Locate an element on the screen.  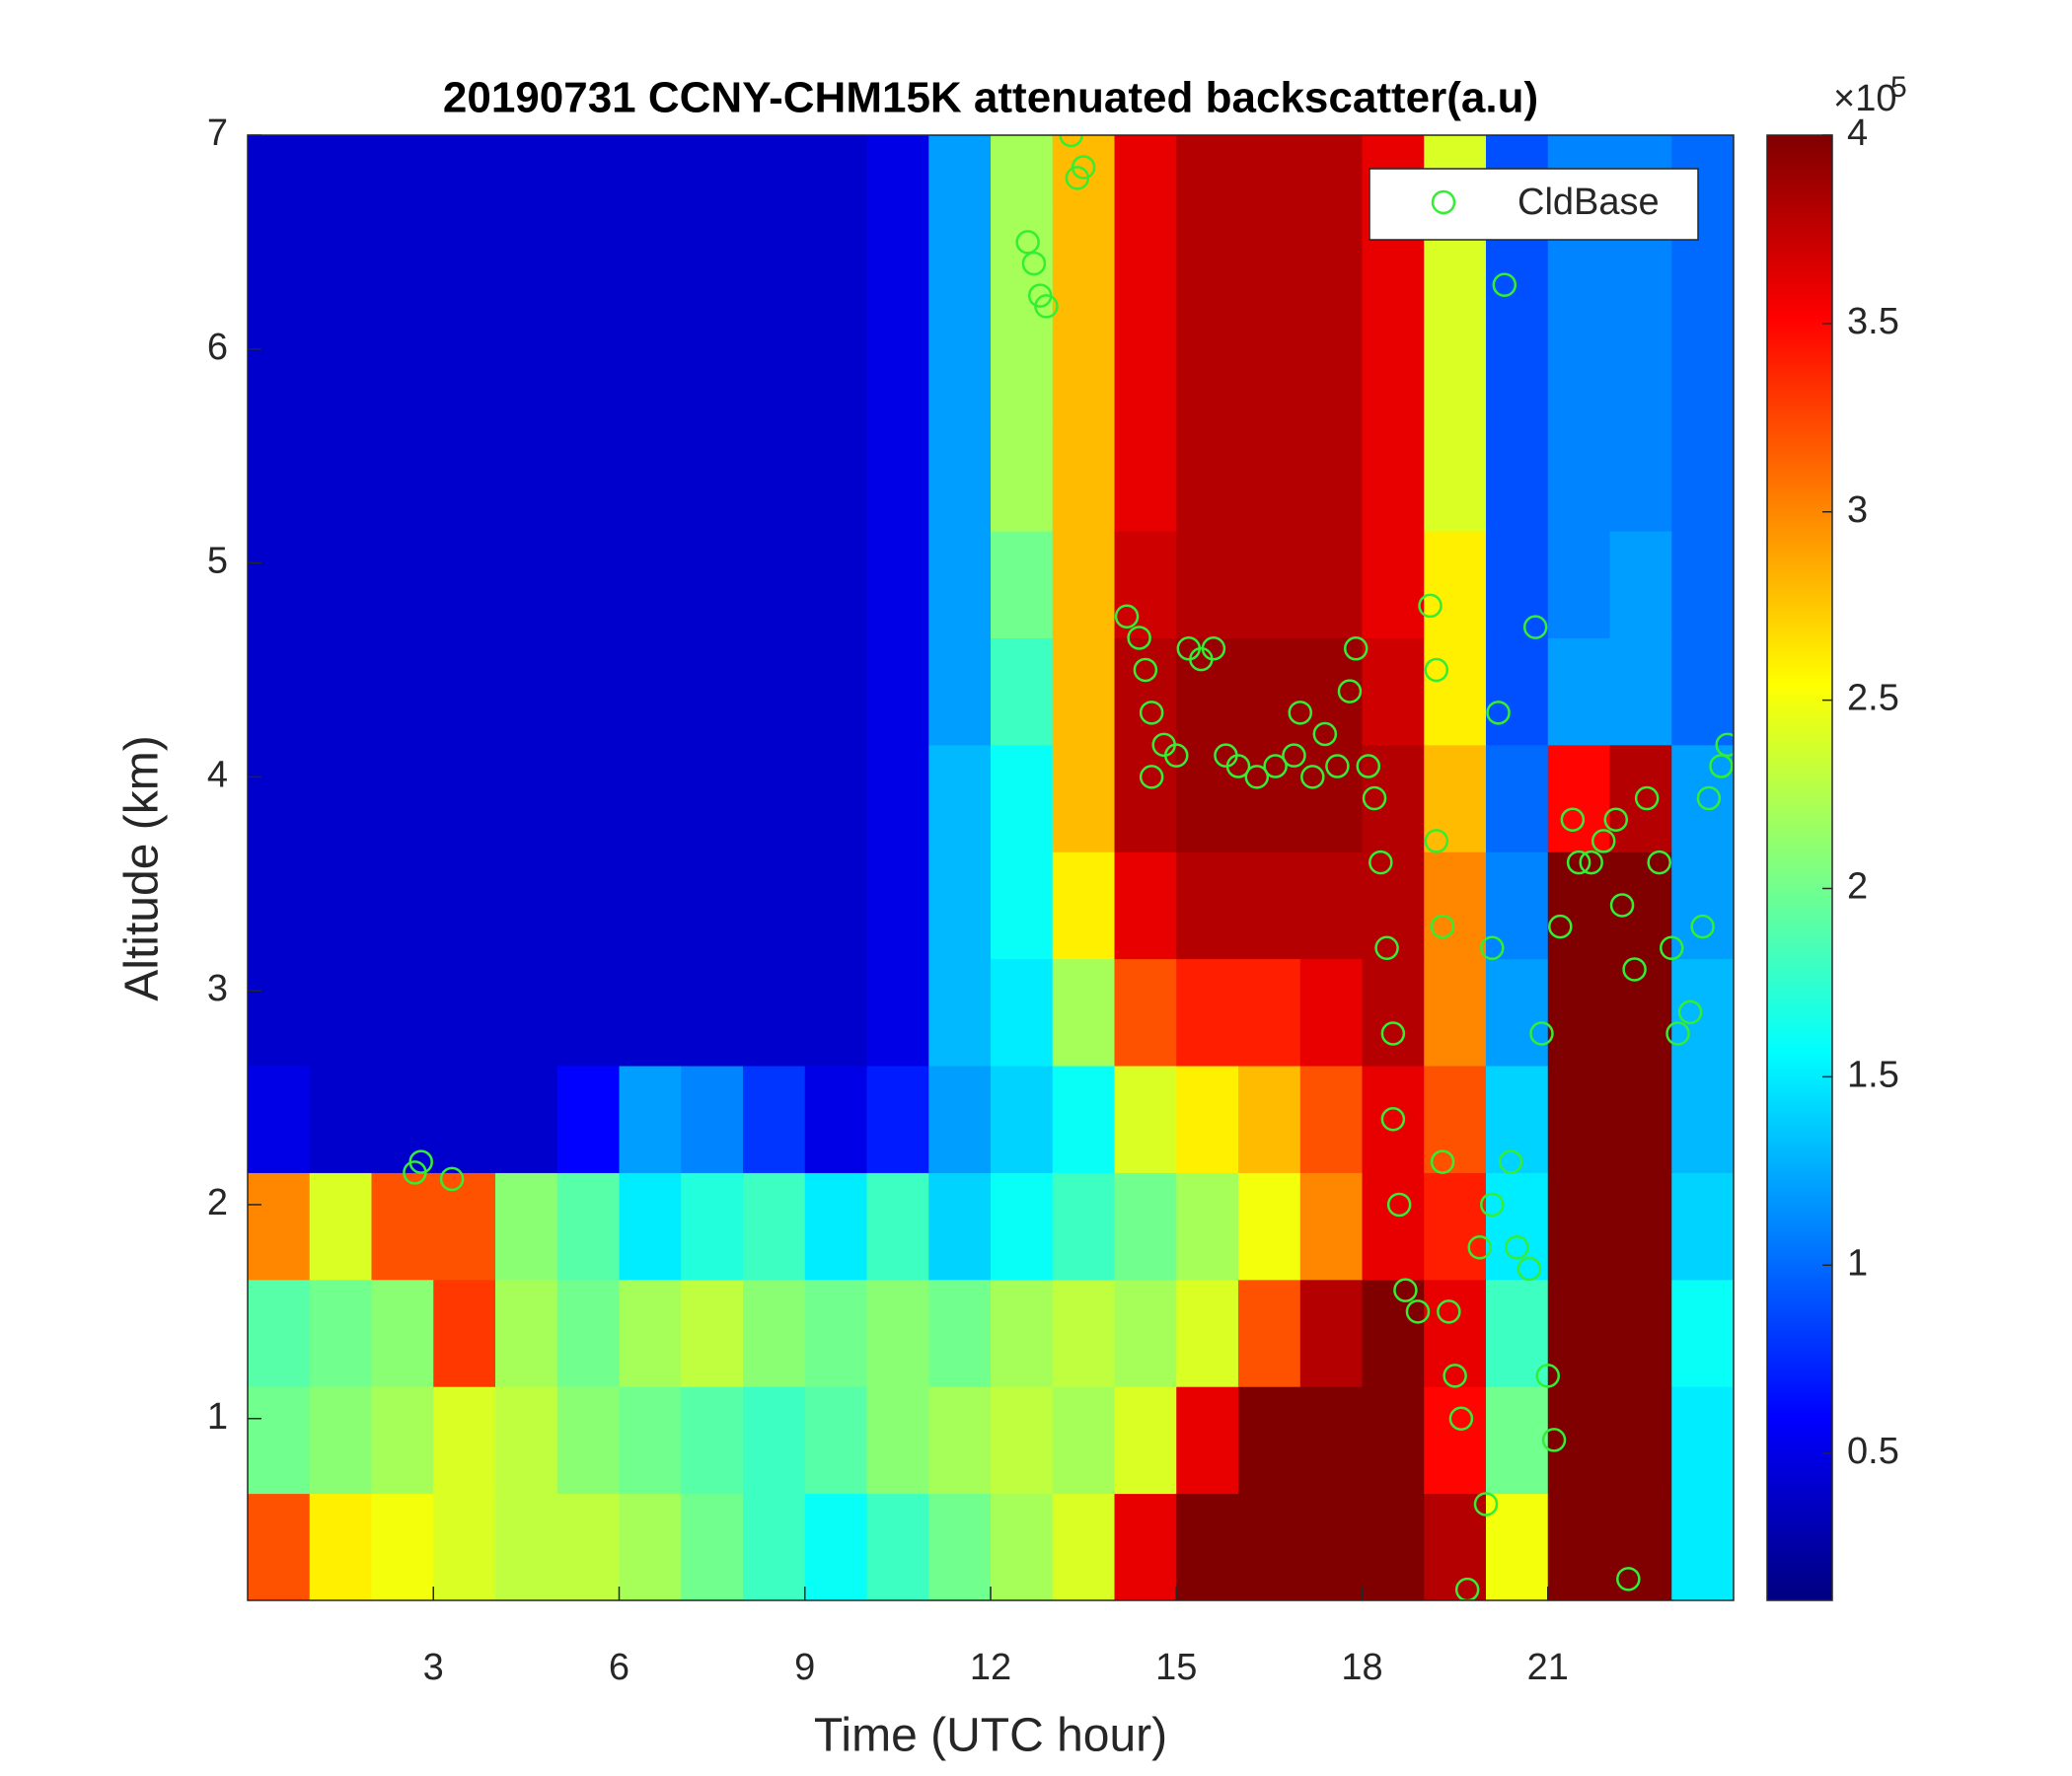
colorbar is located at coordinates (1800, 868).